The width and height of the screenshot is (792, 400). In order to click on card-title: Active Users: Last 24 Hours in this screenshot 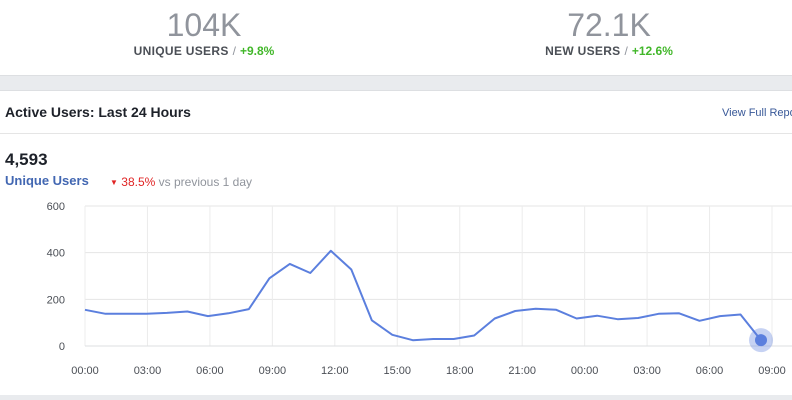, I will do `click(98, 112)`.